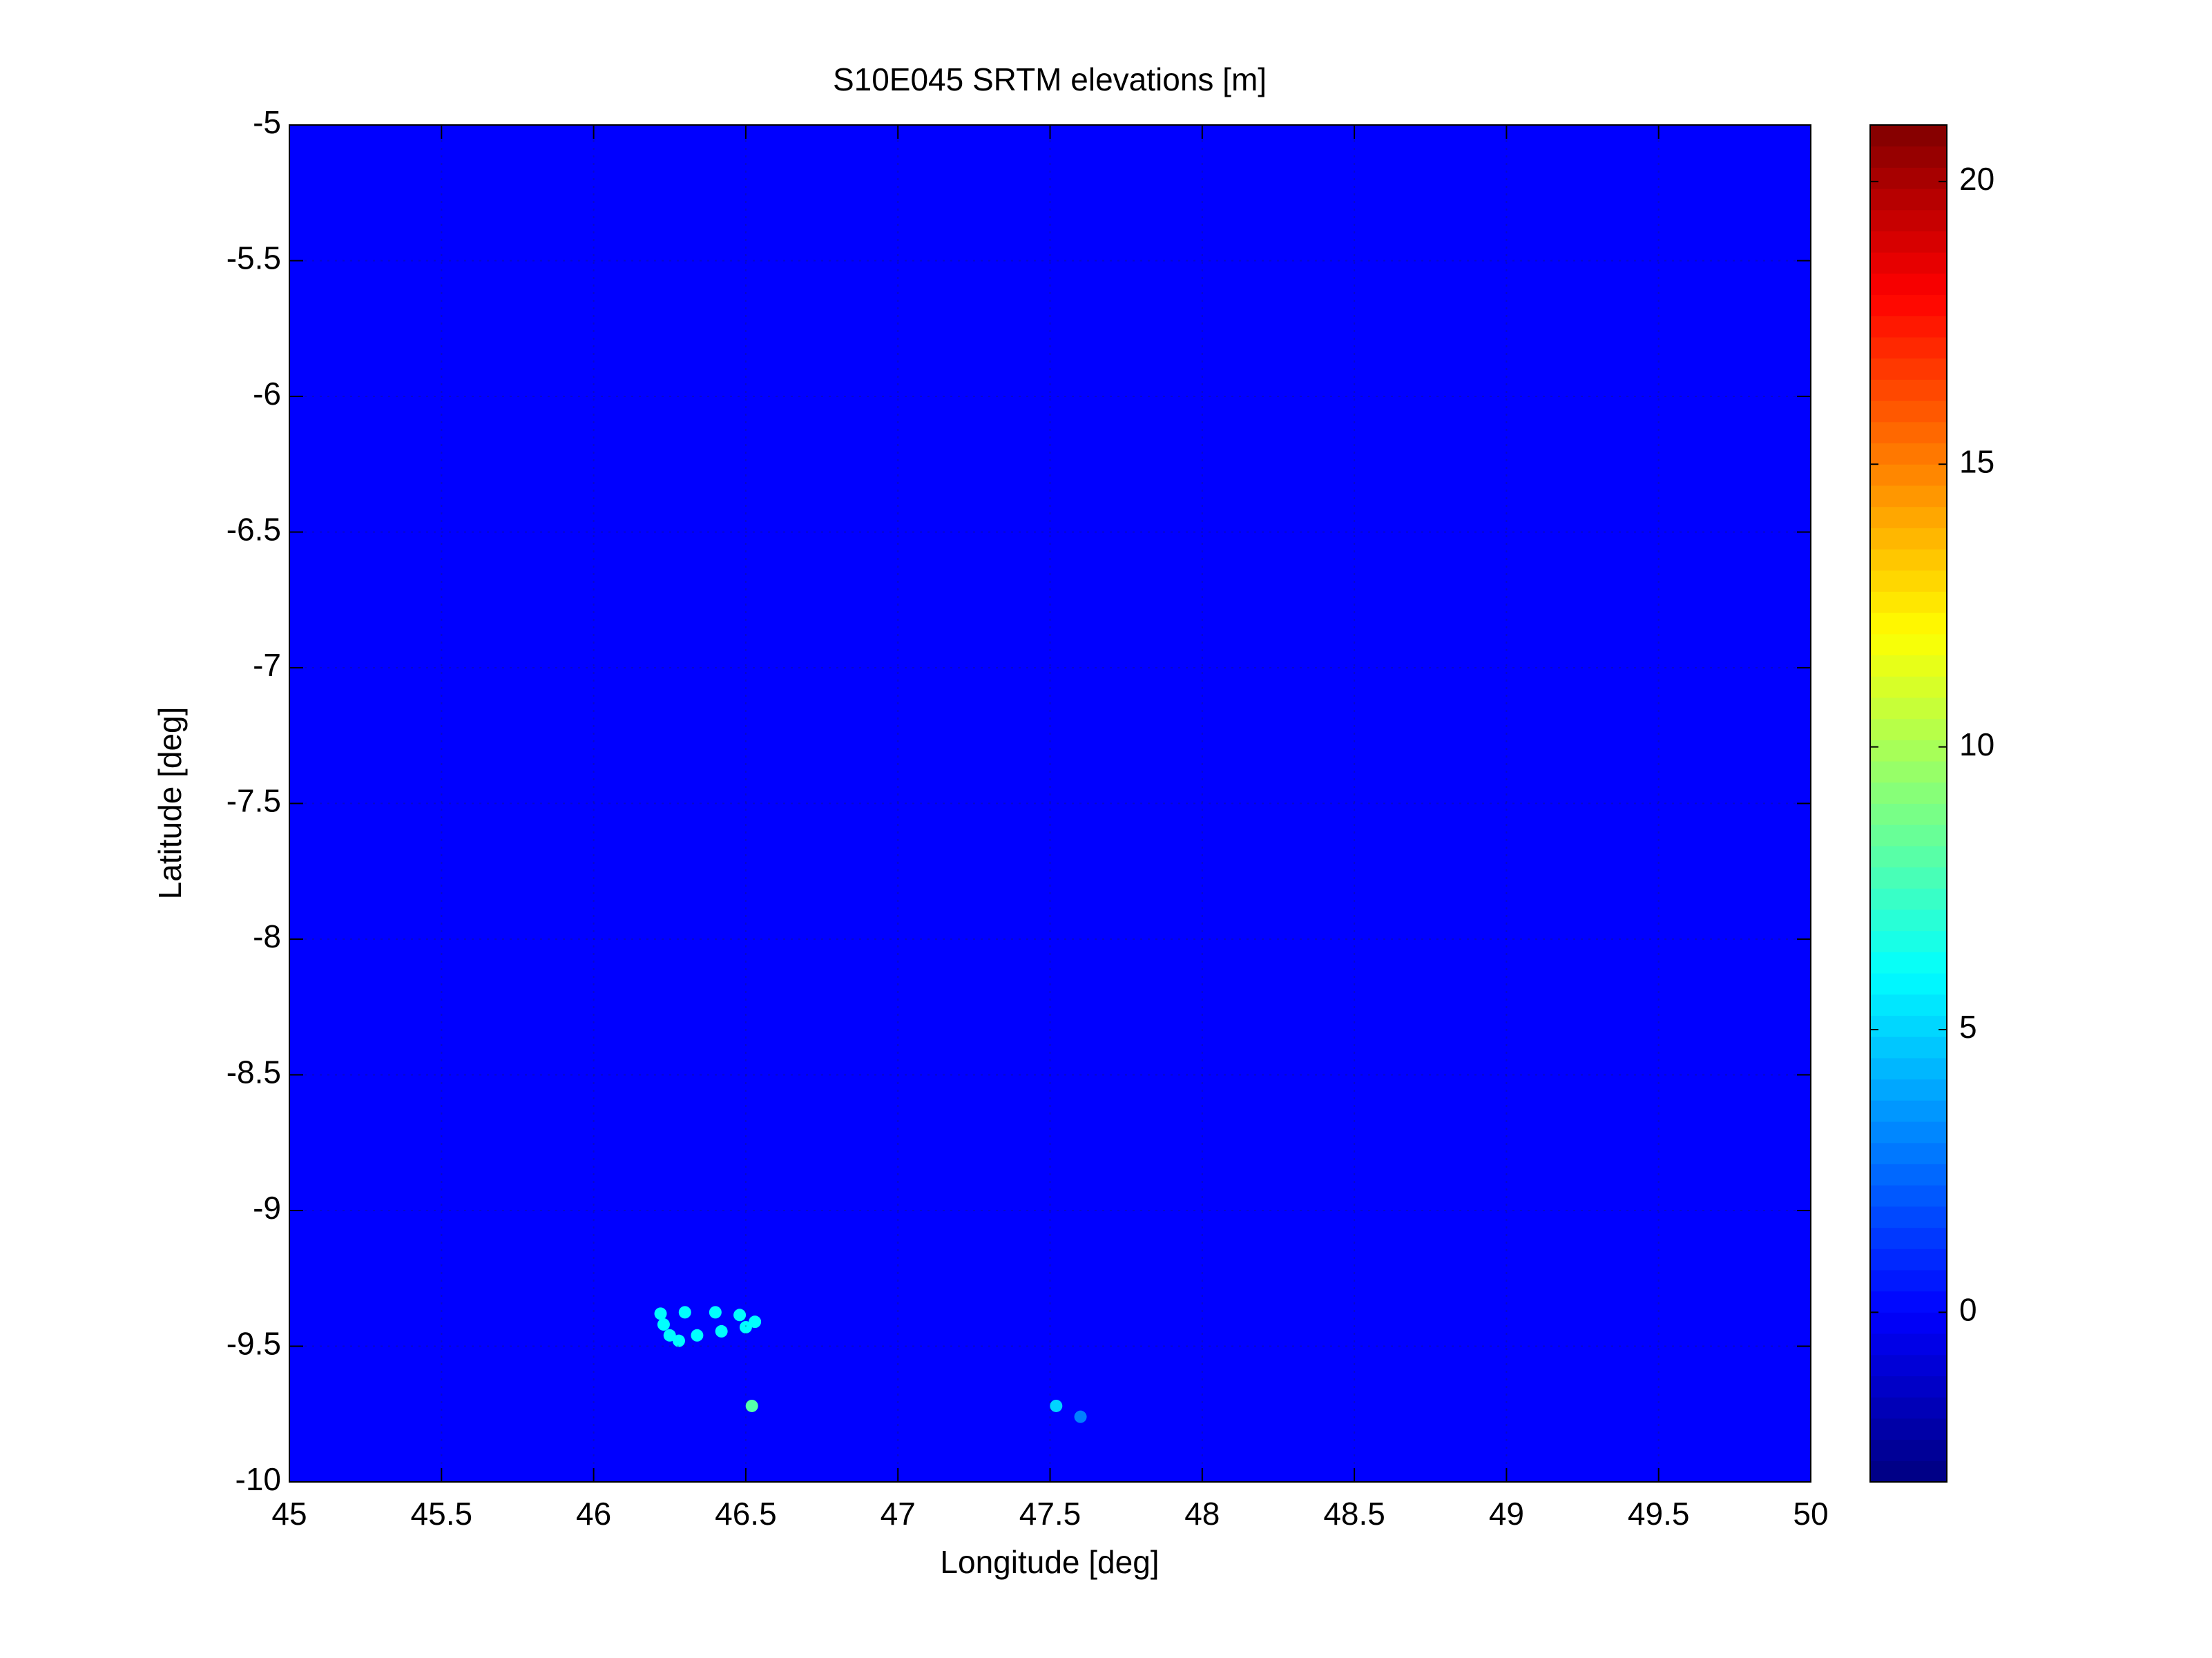  I want to click on x-tick-label: 46, so click(593, 1514).